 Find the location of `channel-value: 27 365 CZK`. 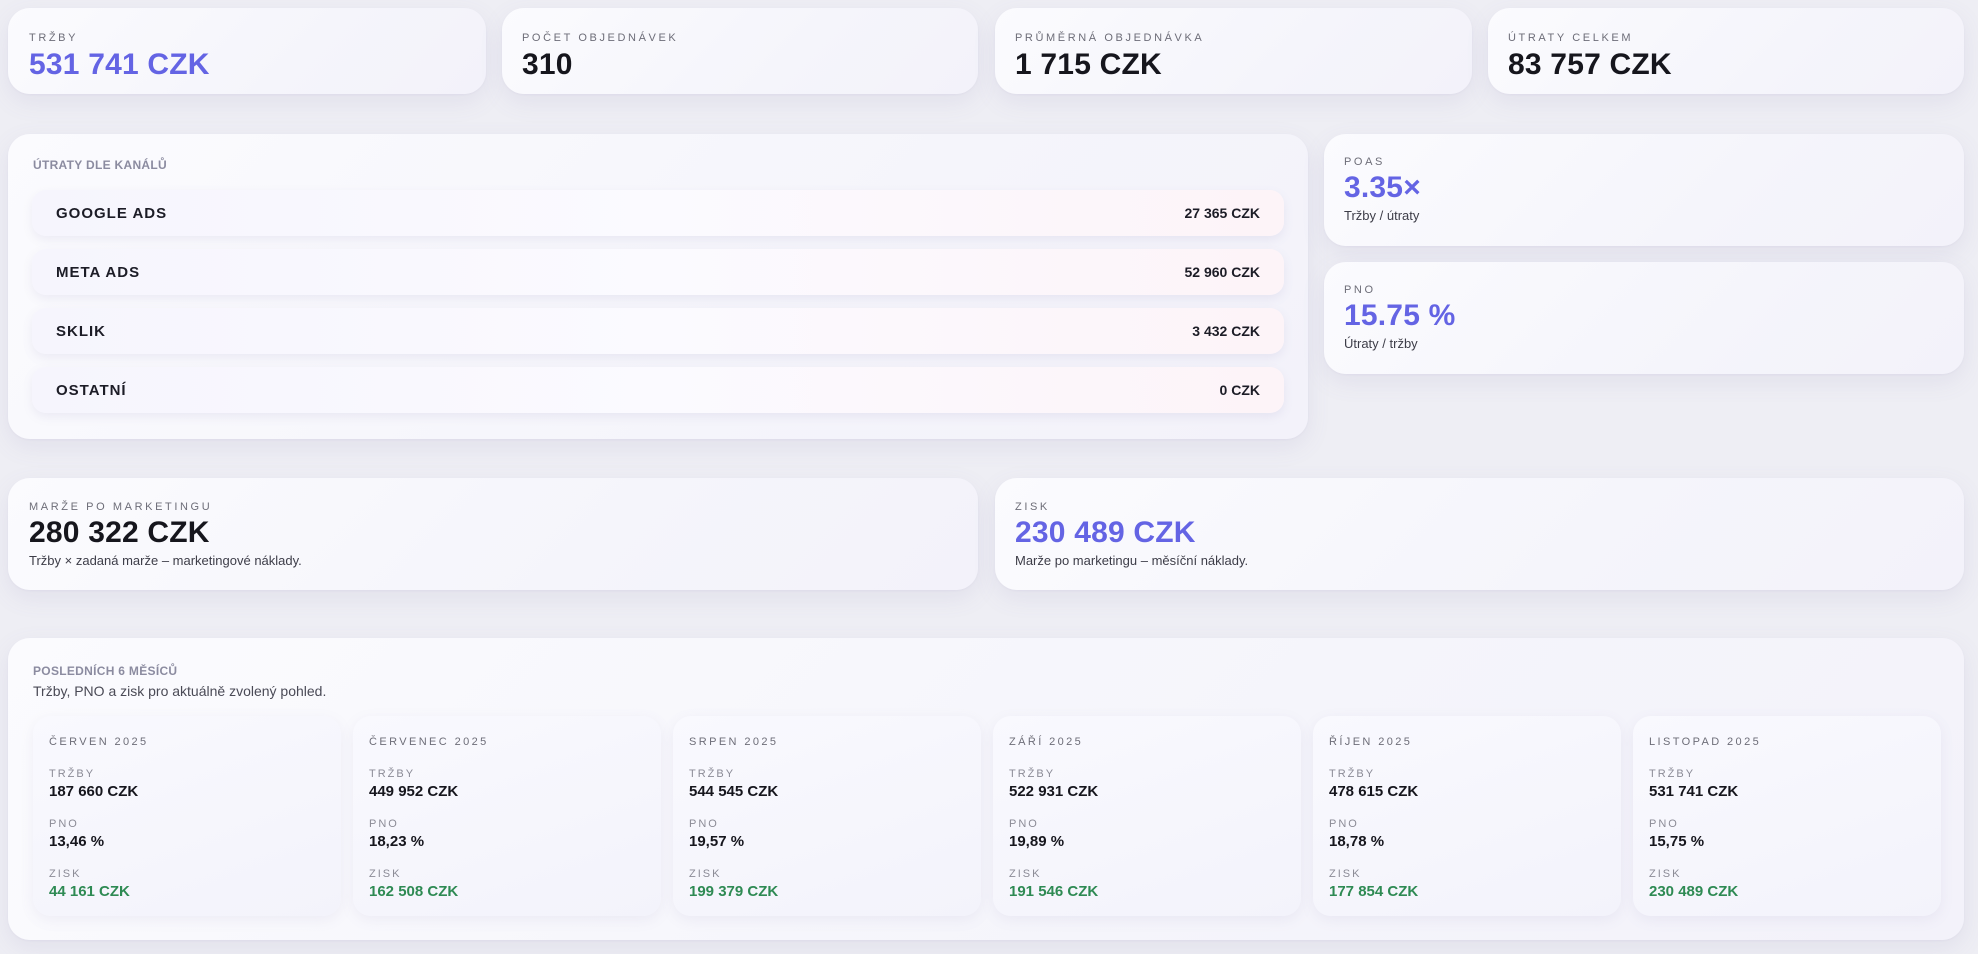

channel-value: 27 365 CZK is located at coordinates (1222, 213).